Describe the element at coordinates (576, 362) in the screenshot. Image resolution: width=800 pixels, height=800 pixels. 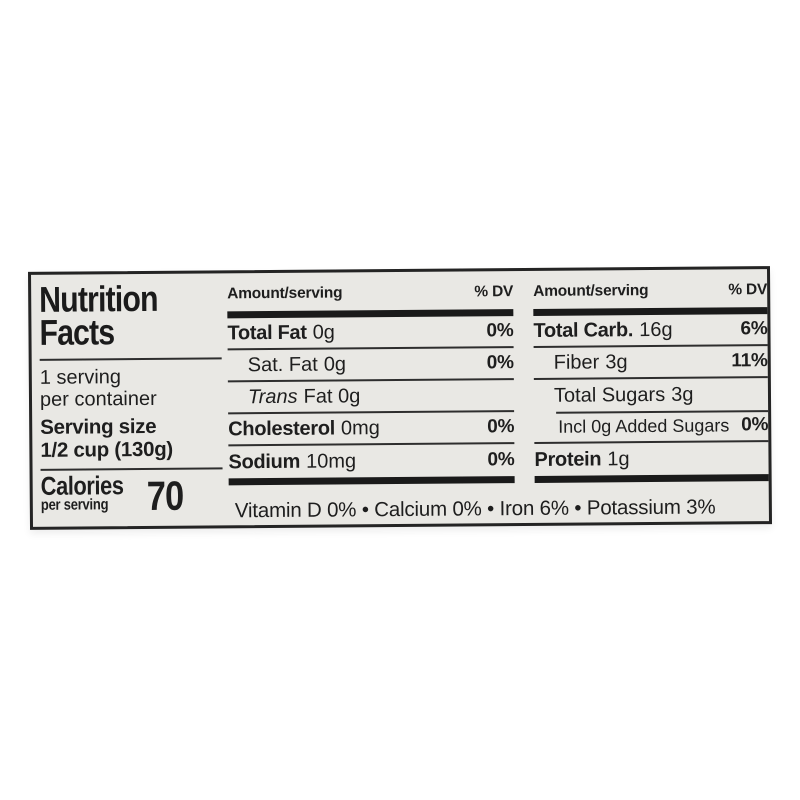
I see `nutrient-name: Fiber` at that location.